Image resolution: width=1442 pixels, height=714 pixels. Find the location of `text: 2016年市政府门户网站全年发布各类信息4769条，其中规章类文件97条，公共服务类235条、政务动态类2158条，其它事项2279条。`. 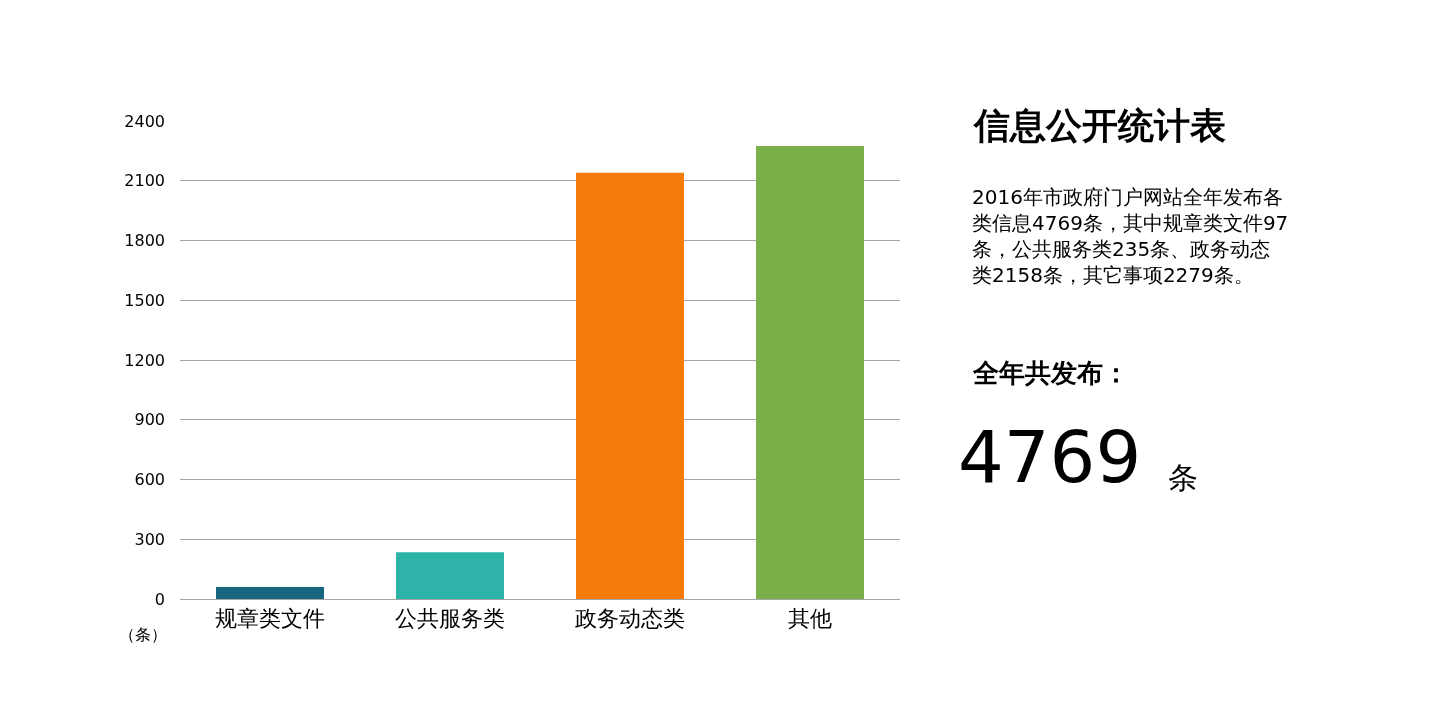

text: 2016年市政府门户网站全年发布各类信息4769条，其中规章类文件97条，公共服务类235条、政务动态类2158条，其它事项2279条。 is located at coordinates (1130, 236).